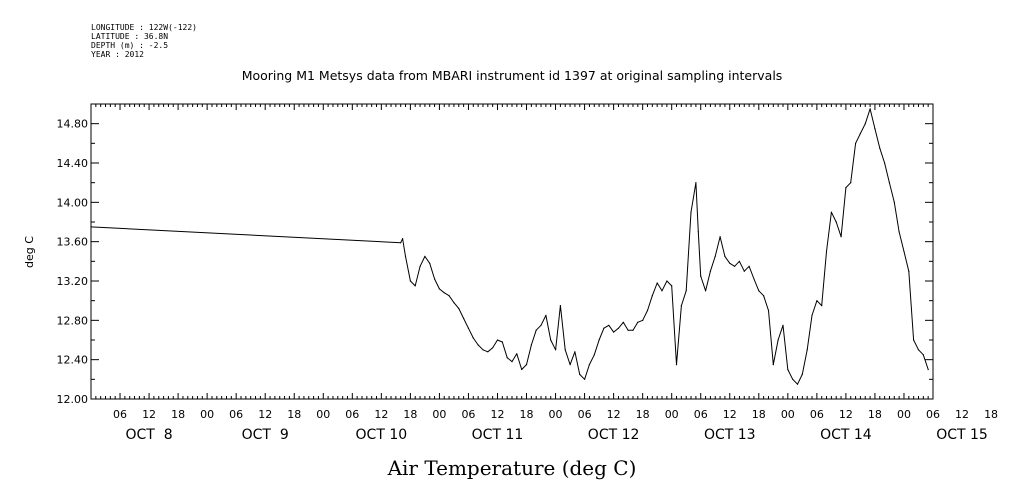  Describe the element at coordinates (29, 252) in the screenshot. I see `y-axis-label: deg C` at that location.